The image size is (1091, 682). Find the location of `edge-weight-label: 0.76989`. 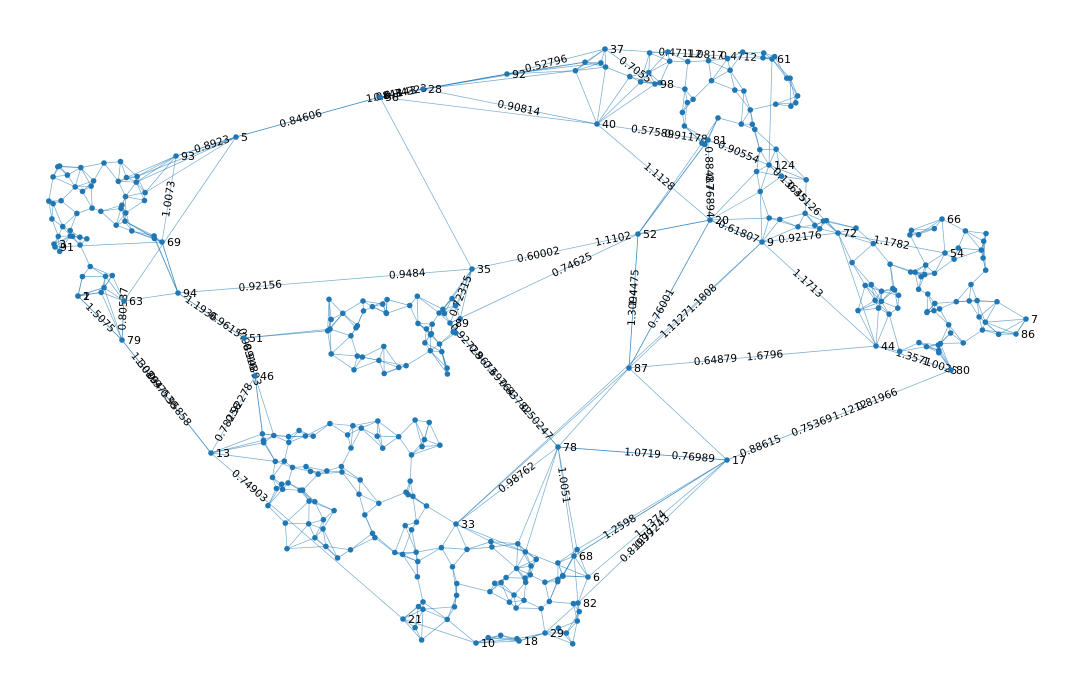

edge-weight-label: 0.76989 is located at coordinates (693, 457).